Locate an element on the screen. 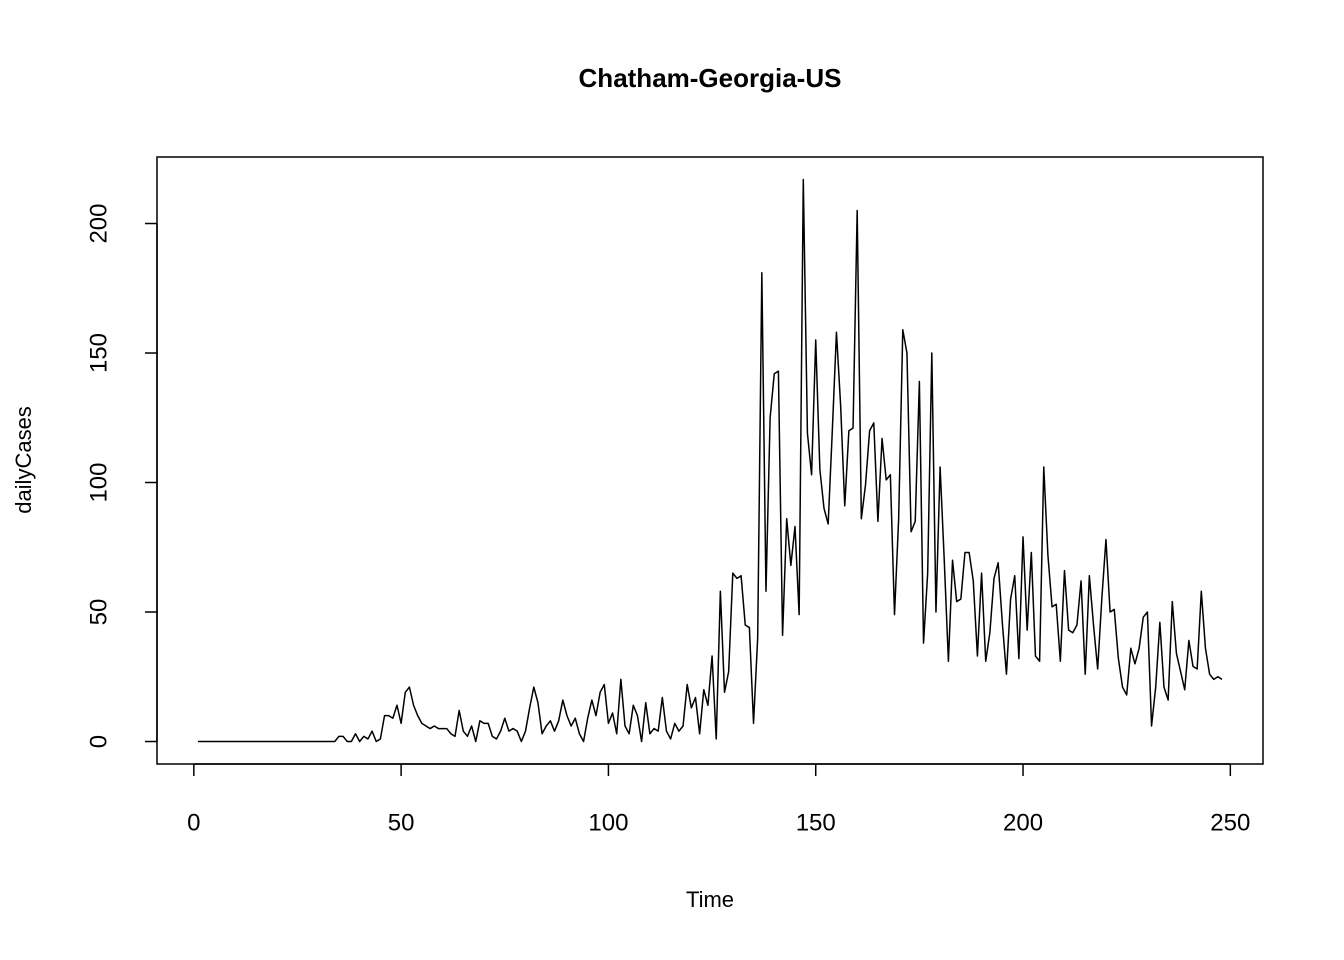 The height and width of the screenshot is (960, 1344). y-tick-label: 150 is located at coordinates (98, 353).